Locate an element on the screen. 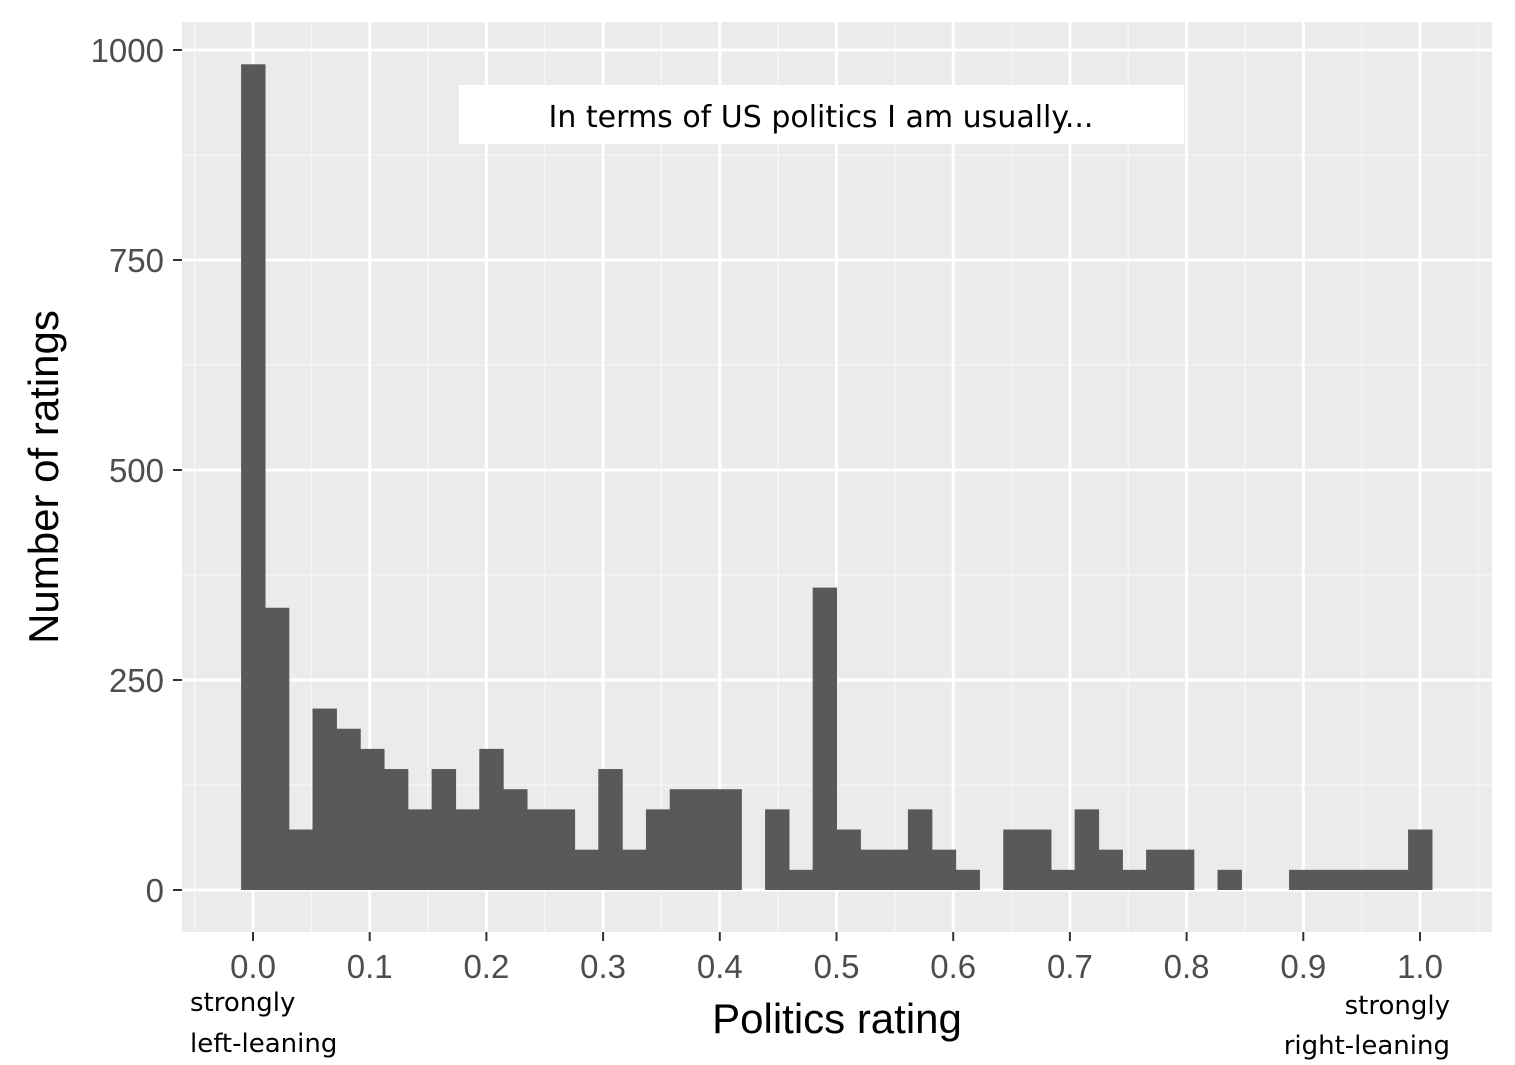 This screenshot has width=1515, height=1065. x-tick-label: 0.9 is located at coordinates (1303, 966).